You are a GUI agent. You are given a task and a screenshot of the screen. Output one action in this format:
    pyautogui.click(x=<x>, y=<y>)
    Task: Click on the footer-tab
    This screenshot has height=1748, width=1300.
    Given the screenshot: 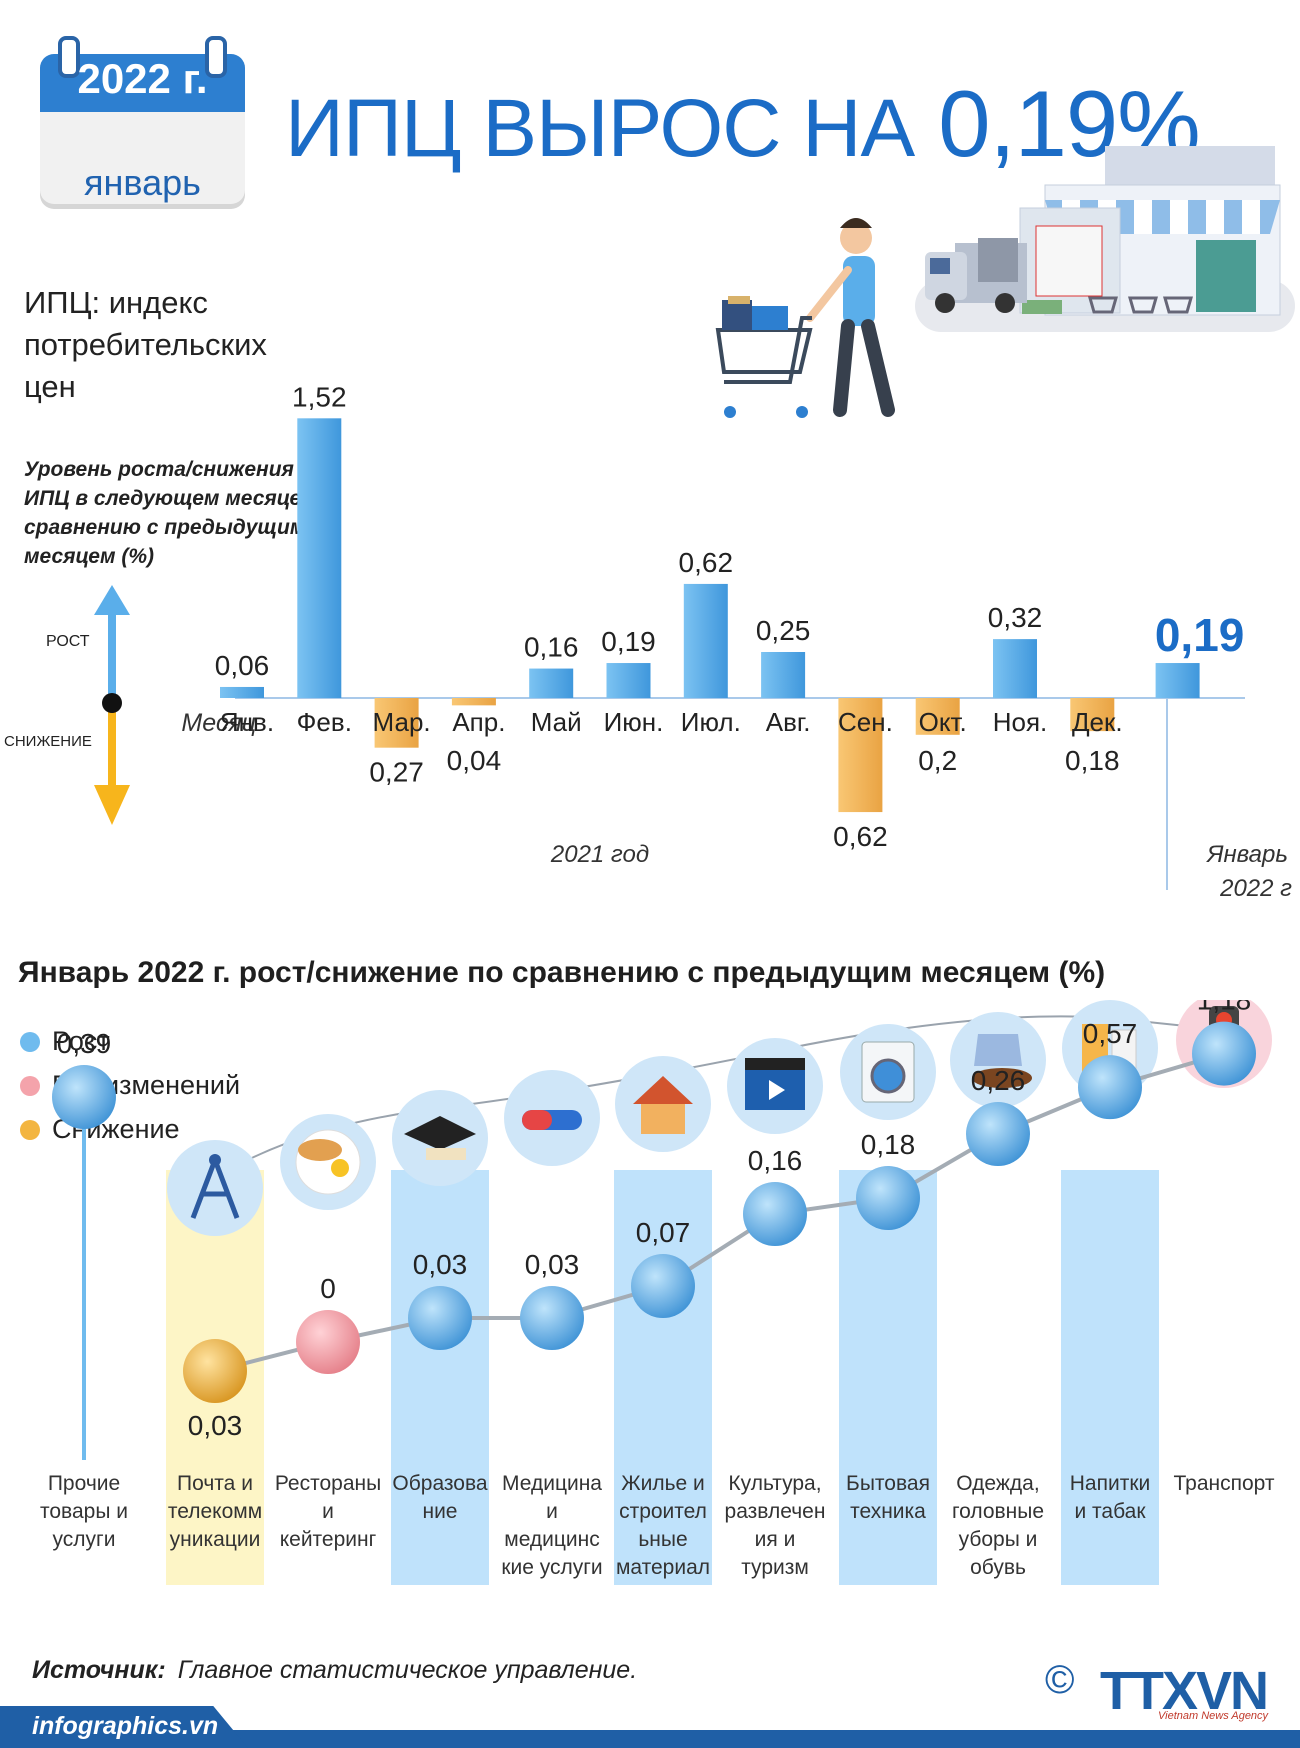 What is the action you would take?
    pyautogui.click(x=124, y=1727)
    